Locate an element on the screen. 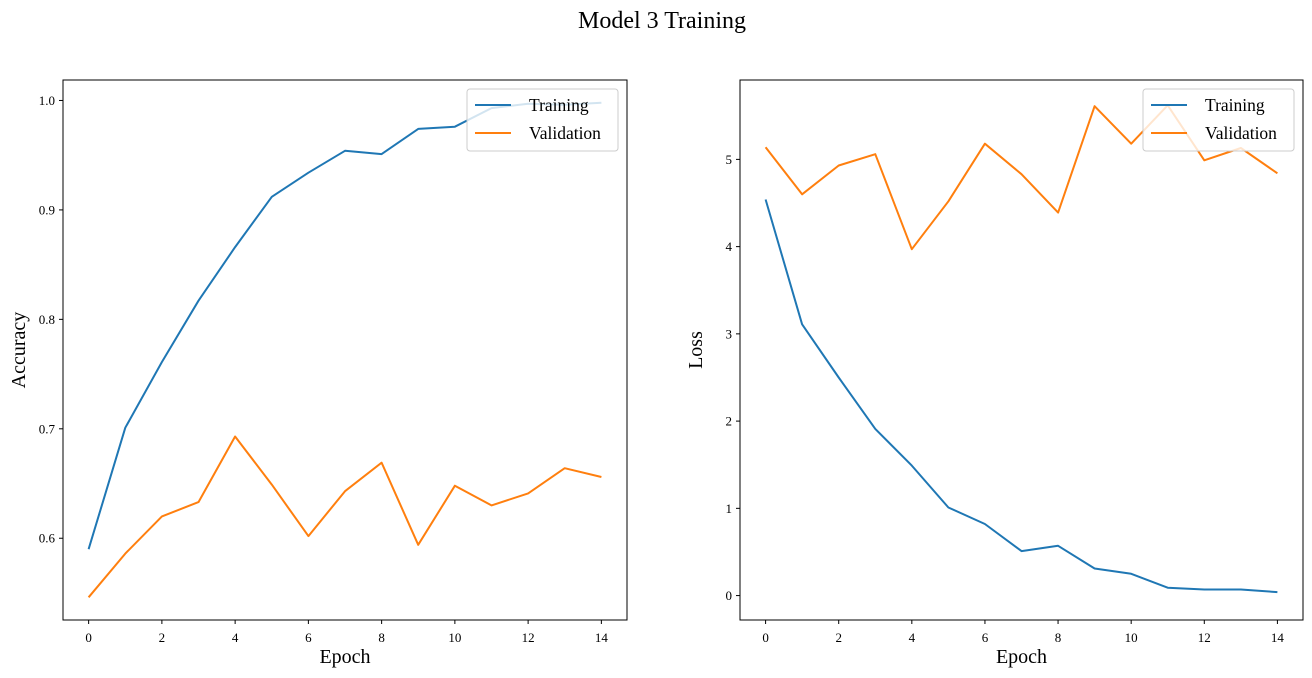 This screenshot has height=678, width=1312. accuracy-y-axis-label: Accuracy is located at coordinates (19, 350).